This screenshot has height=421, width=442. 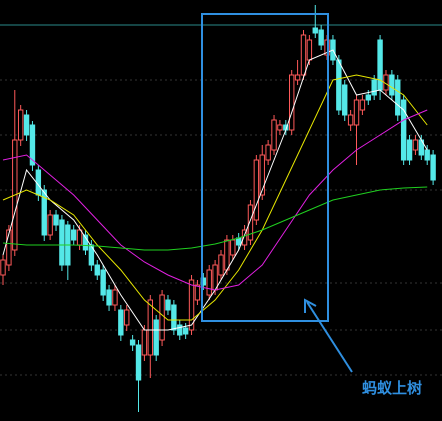 I want to click on moving-average-line, so click(x=215, y=218).